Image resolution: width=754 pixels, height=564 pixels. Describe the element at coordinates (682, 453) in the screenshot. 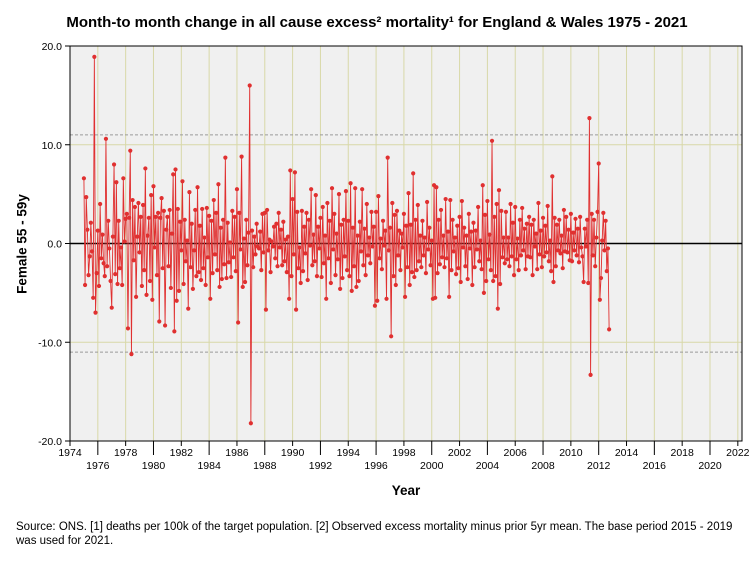

I see `x-tick-label: 2018` at that location.